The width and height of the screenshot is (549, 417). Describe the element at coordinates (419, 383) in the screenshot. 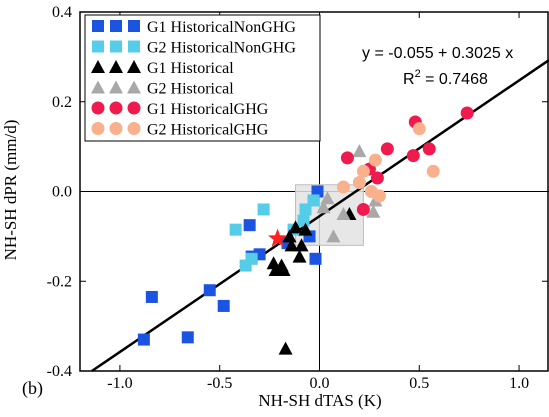

I see `x-tick-label: 0.5` at that location.